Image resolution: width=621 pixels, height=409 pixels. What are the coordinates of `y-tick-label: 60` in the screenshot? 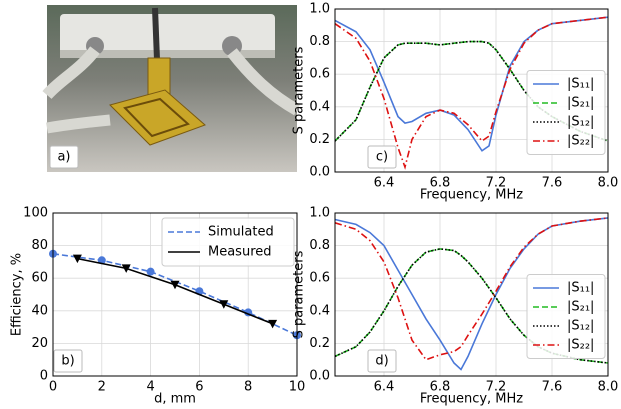 It's located at (39, 278).